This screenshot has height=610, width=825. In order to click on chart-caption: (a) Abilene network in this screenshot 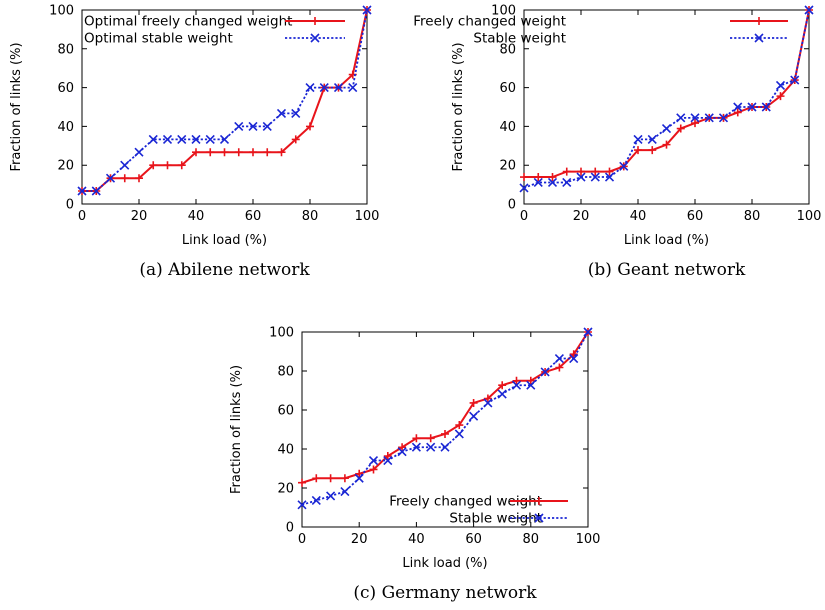, I will do `click(224, 270)`.